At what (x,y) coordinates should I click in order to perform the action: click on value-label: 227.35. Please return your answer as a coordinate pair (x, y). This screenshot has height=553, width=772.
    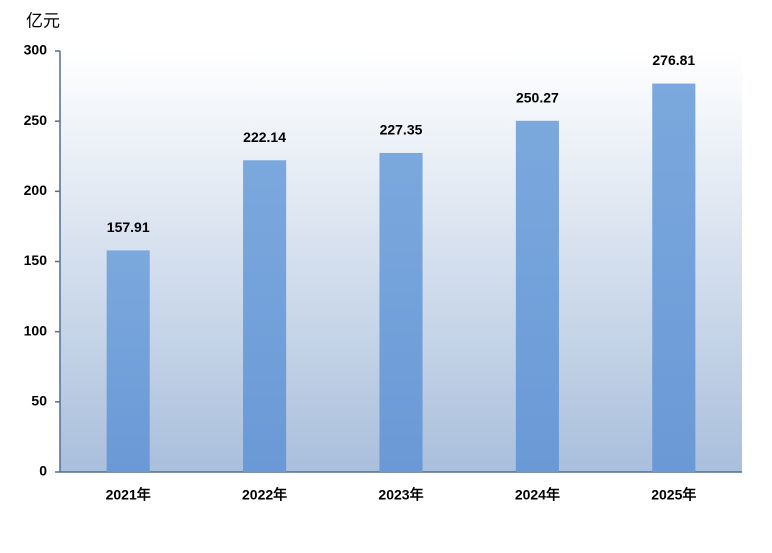
    Looking at the image, I should click on (401, 130).